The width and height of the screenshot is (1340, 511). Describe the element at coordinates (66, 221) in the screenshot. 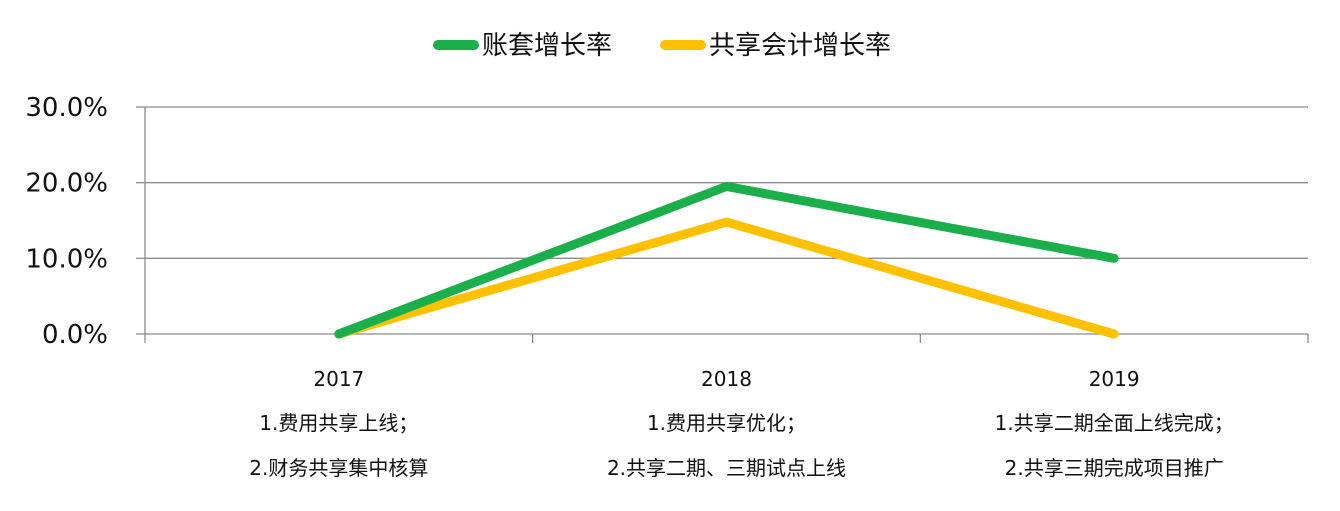

I see `y-axis-ticks: 0.0% 10.0% 20.0% 30.0%` at that location.